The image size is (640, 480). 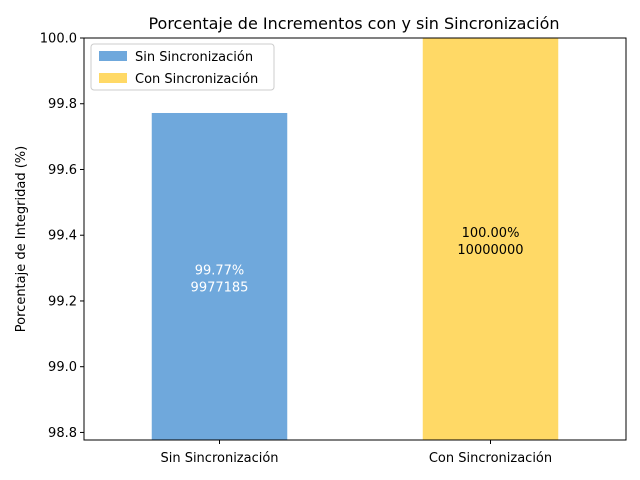 What do you see at coordinates (182, 67) in the screenshot?
I see `legend-box` at bounding box center [182, 67].